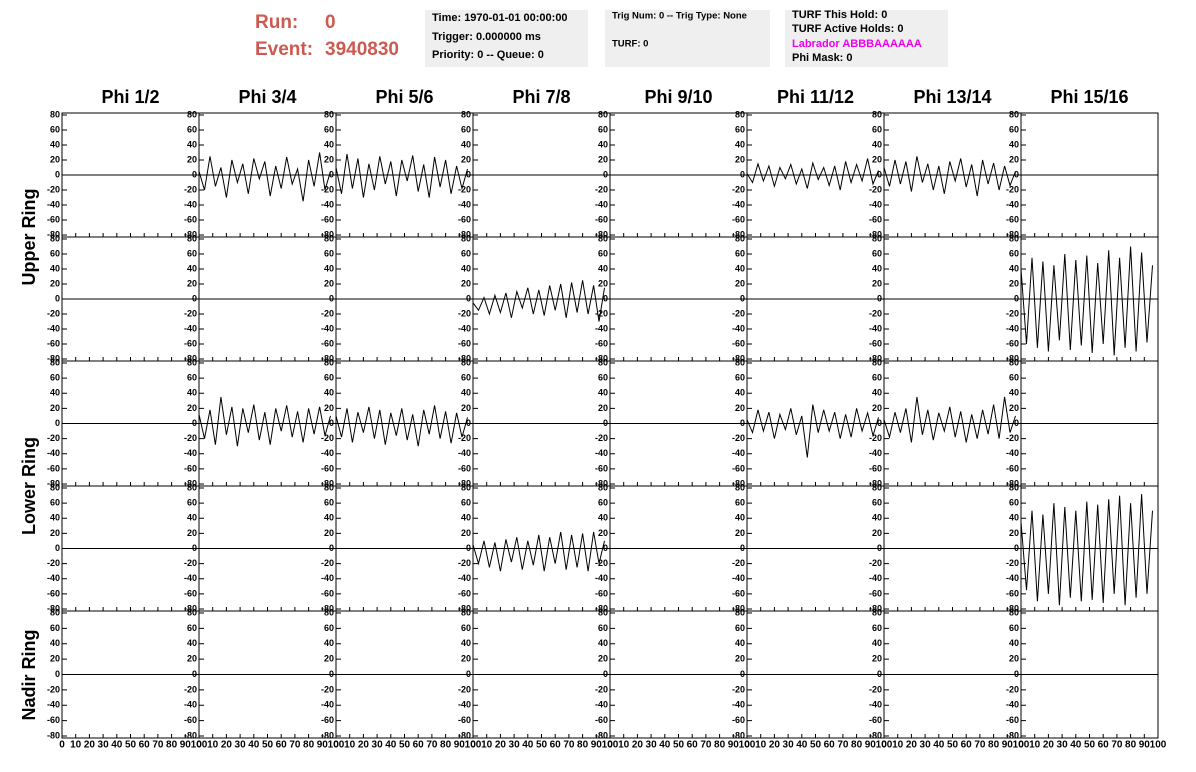 Image resolution: width=1196 pixels, height=772 pixels. I want to click on ring-label: Upper Ring, so click(29, 237).